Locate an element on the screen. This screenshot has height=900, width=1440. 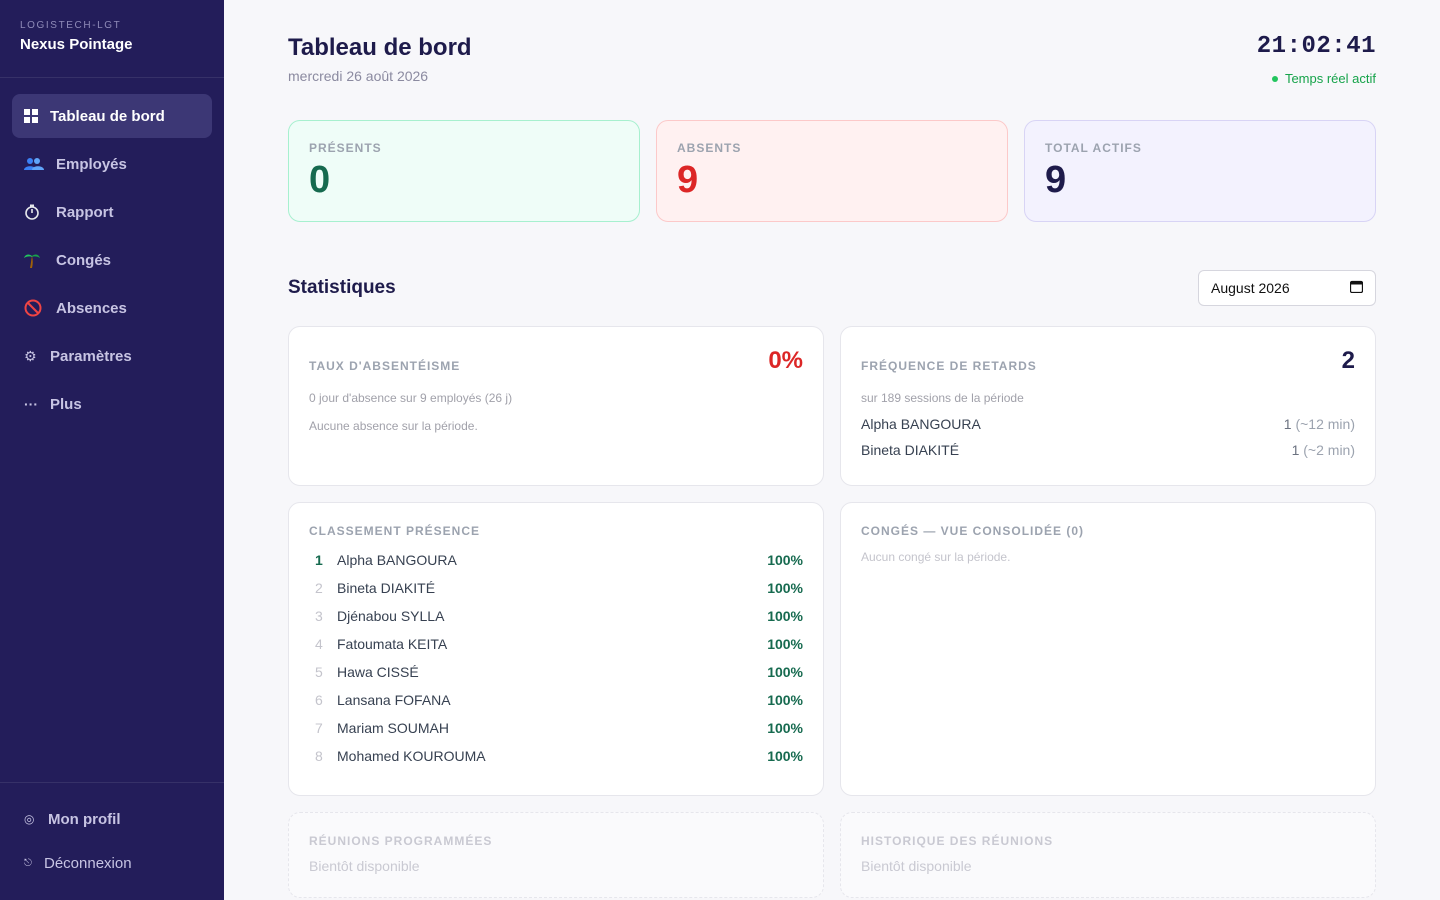
kpi-label: ABSENTS is located at coordinates (709, 148).